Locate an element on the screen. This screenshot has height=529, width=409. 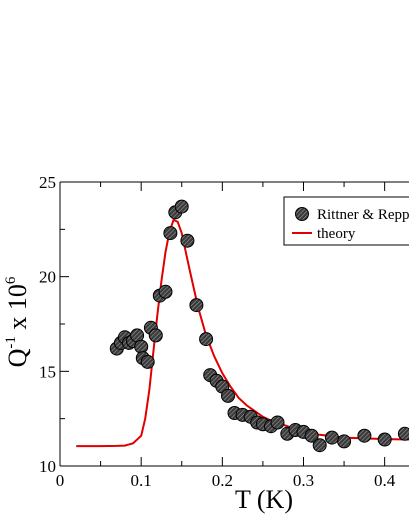
legend-label-rittner: Rittner & Repp is located at coordinates (363, 215).